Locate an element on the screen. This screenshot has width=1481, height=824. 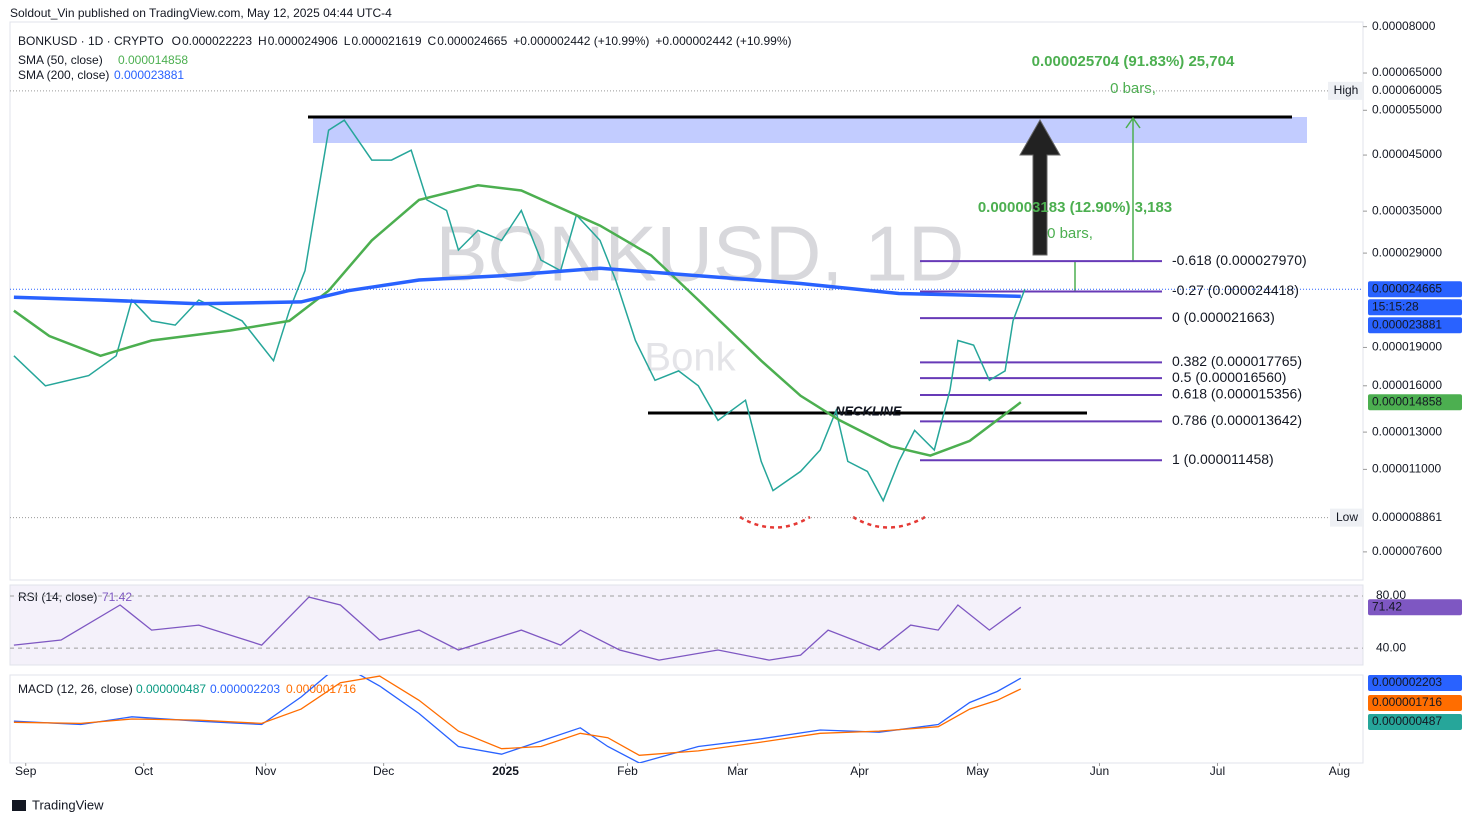
resistance-zone is located at coordinates (810, 130).